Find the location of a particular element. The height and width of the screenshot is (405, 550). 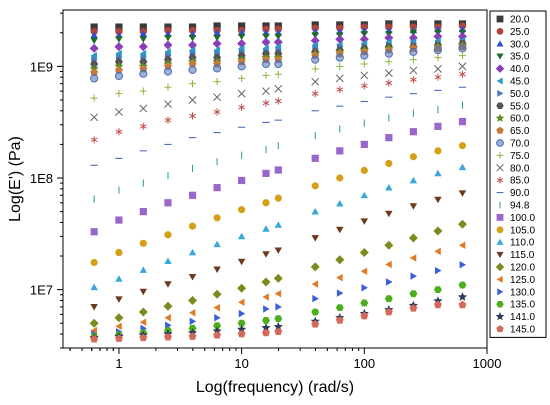

legend-label: 70.0 is located at coordinates (520, 144).